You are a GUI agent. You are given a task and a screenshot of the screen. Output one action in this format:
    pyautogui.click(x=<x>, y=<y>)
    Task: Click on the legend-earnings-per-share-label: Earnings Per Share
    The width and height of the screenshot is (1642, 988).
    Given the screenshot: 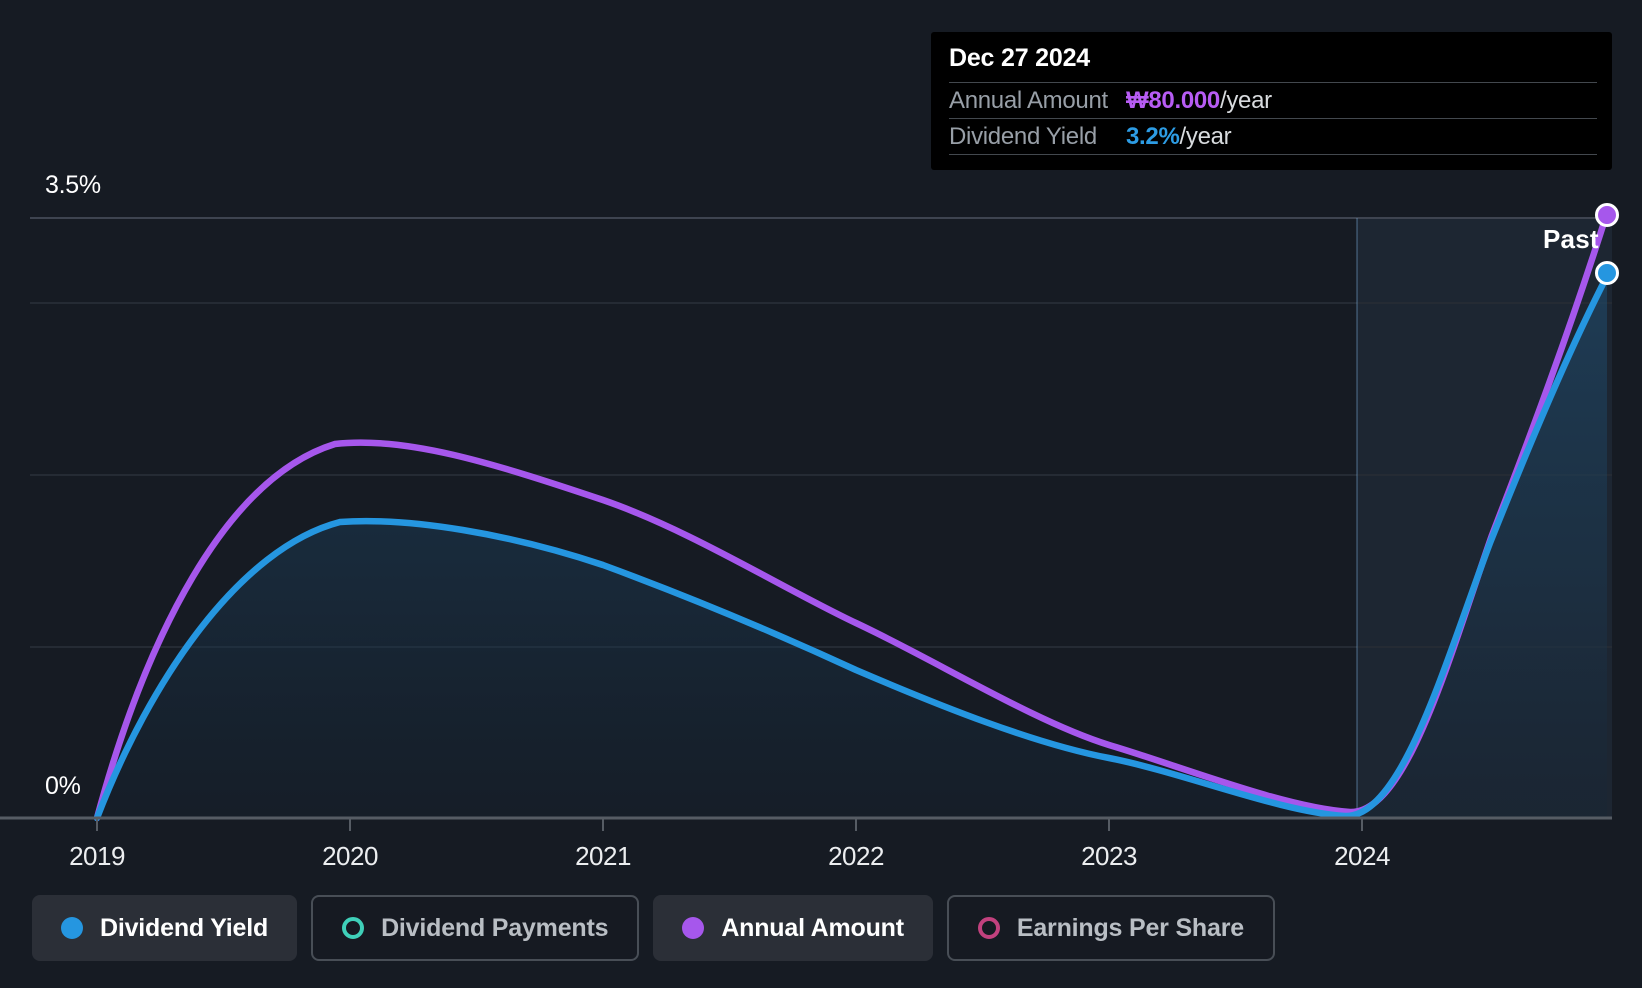 What is the action you would take?
    pyautogui.click(x=1130, y=927)
    